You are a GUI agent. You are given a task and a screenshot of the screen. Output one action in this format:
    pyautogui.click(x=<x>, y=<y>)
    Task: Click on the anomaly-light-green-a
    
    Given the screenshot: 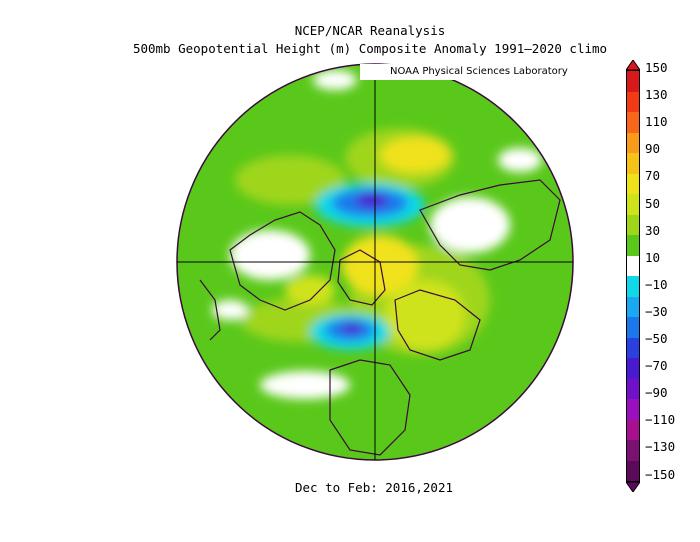 What is the action you would take?
    pyautogui.click(x=290, y=180)
    